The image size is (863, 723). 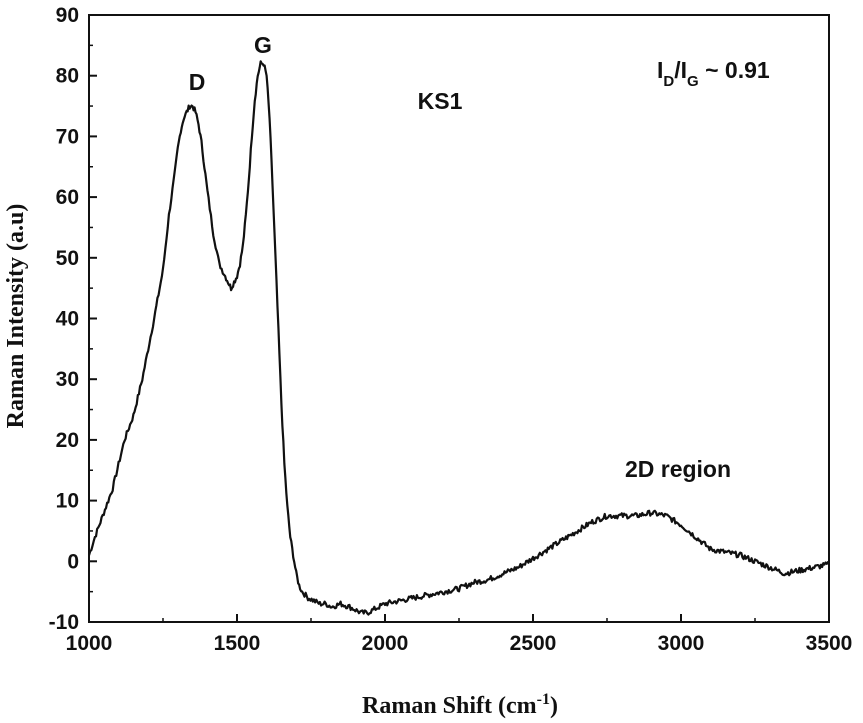 What do you see at coordinates (459, 634) in the screenshot?
I see `x-axis-ticks: 1000 1500 2000 2500 3000 3500` at bounding box center [459, 634].